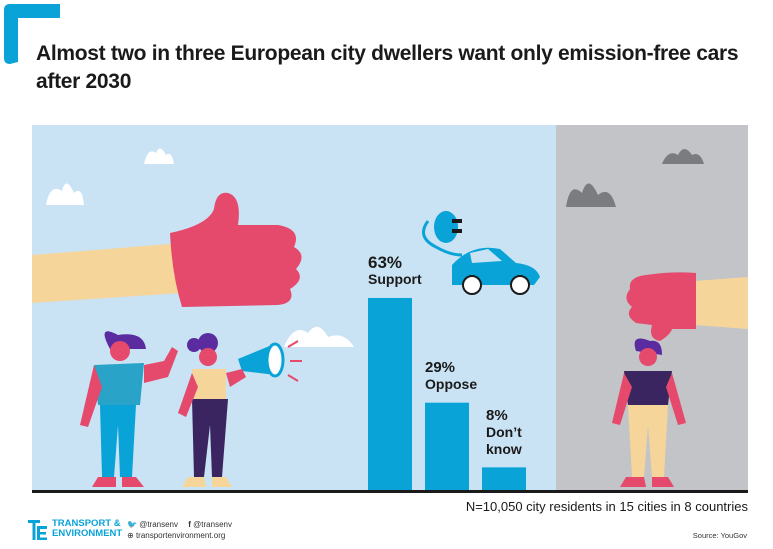 Image resolution: width=773 pixels, height=549 pixels. I want to click on bar-label: 8% Don’t know, so click(511, 432).